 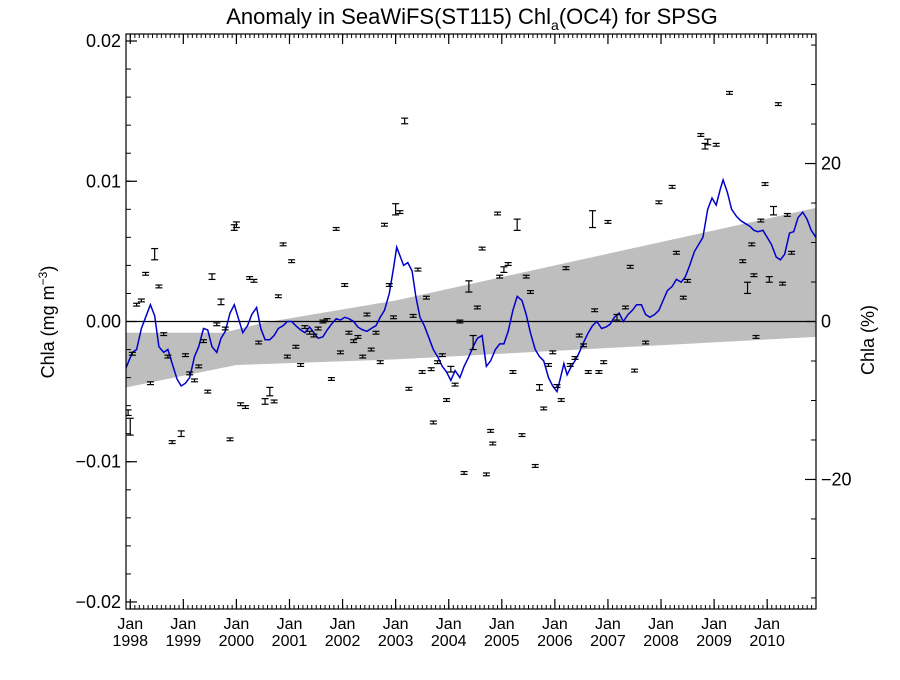 I want to click on x-tick-year-label: 2010, so click(x=767, y=641).